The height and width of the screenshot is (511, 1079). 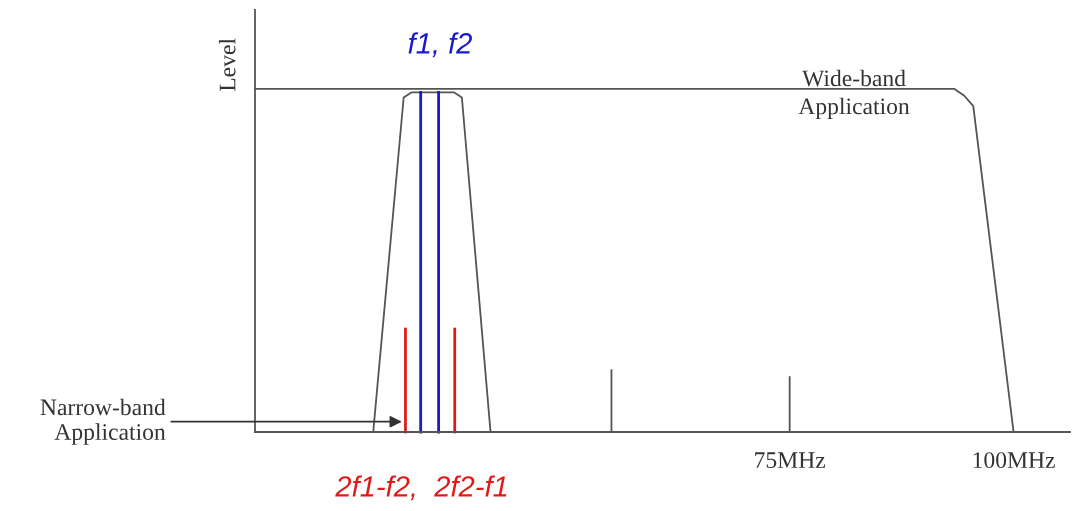 I want to click on x-tick-label: 100MHz, so click(x=1014, y=460).